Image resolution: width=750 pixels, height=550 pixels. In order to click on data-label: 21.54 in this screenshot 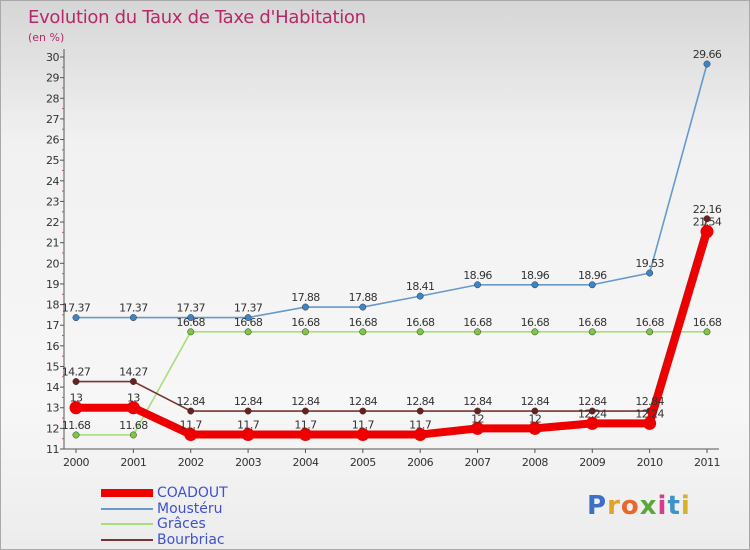, I will do `click(707, 222)`.